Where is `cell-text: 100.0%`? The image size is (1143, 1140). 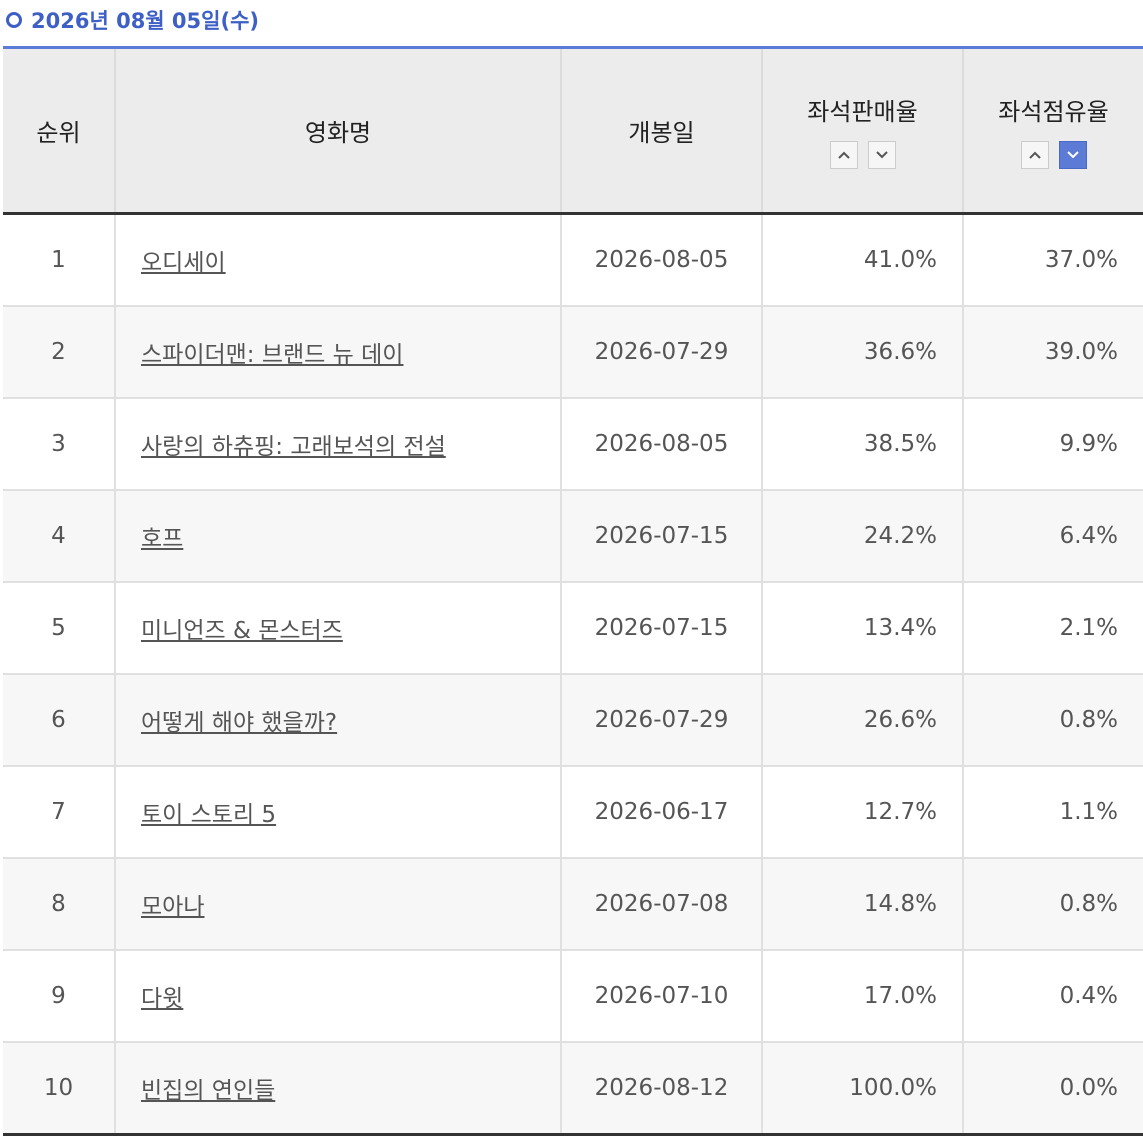 cell-text: 100.0% is located at coordinates (893, 1088).